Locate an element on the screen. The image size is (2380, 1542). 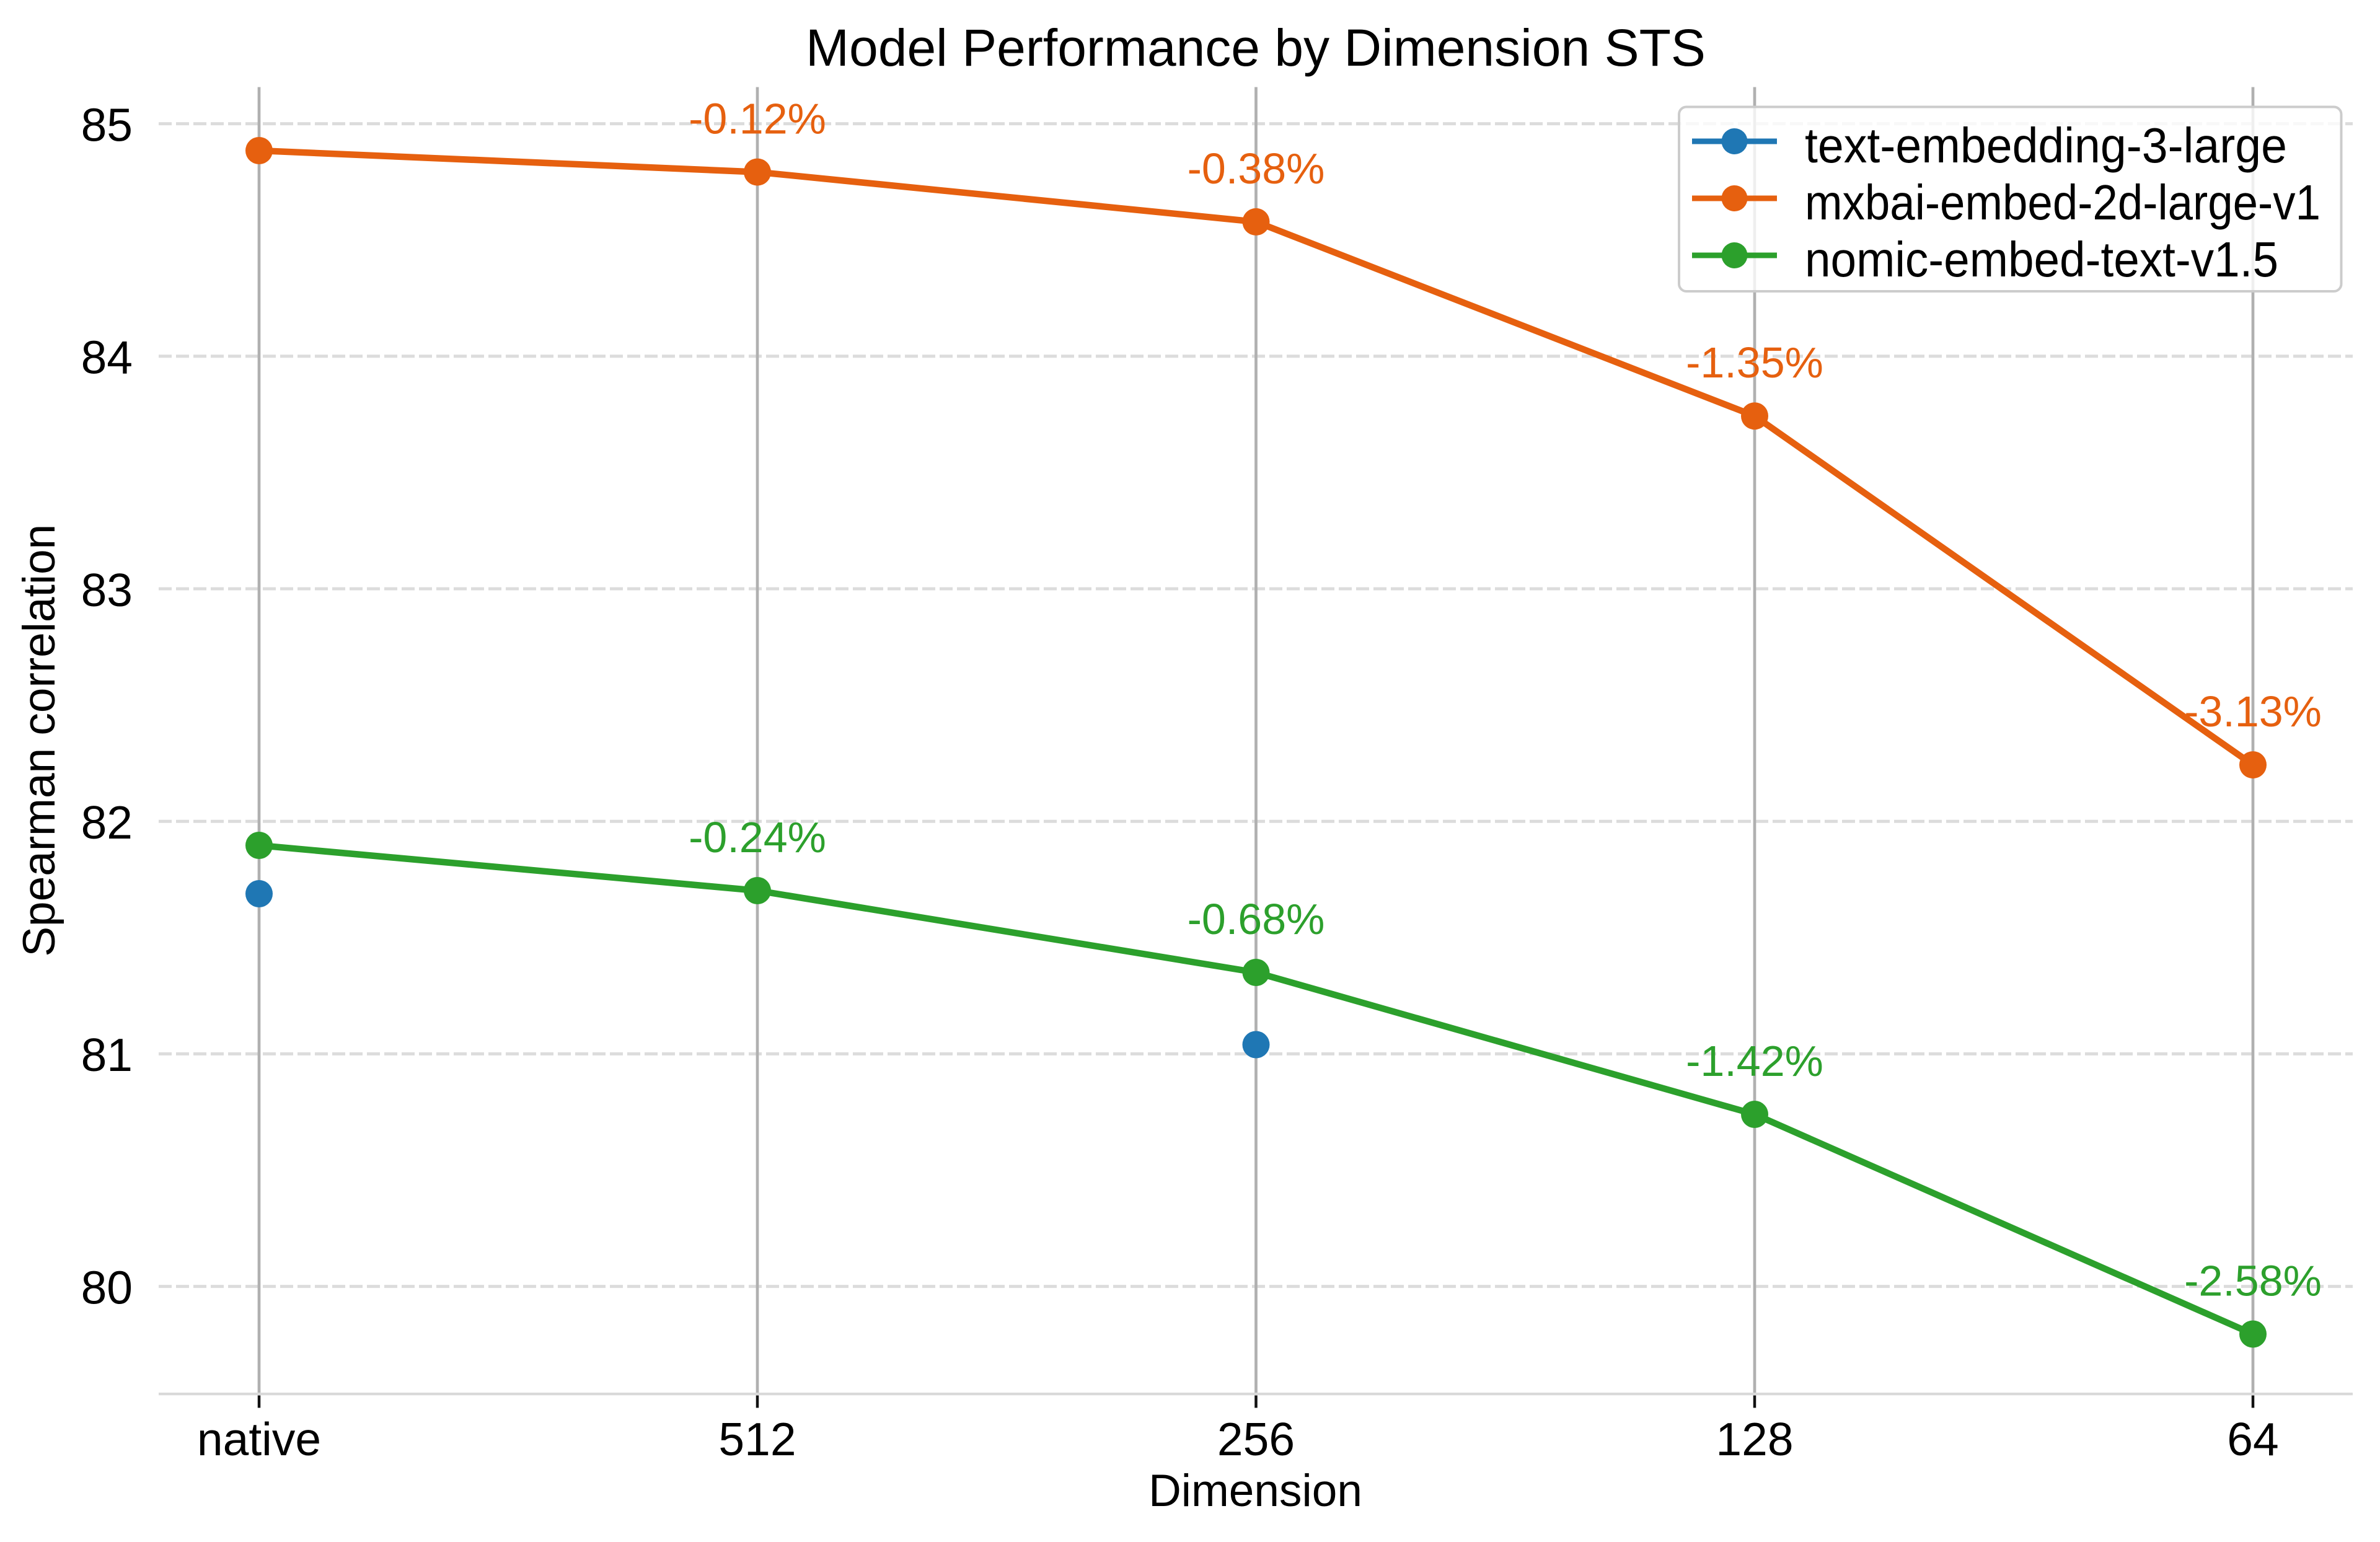
svg-text:Model Performance by Dimension: Model Performance by Dimension STS is located at coordinates (1256, 48).